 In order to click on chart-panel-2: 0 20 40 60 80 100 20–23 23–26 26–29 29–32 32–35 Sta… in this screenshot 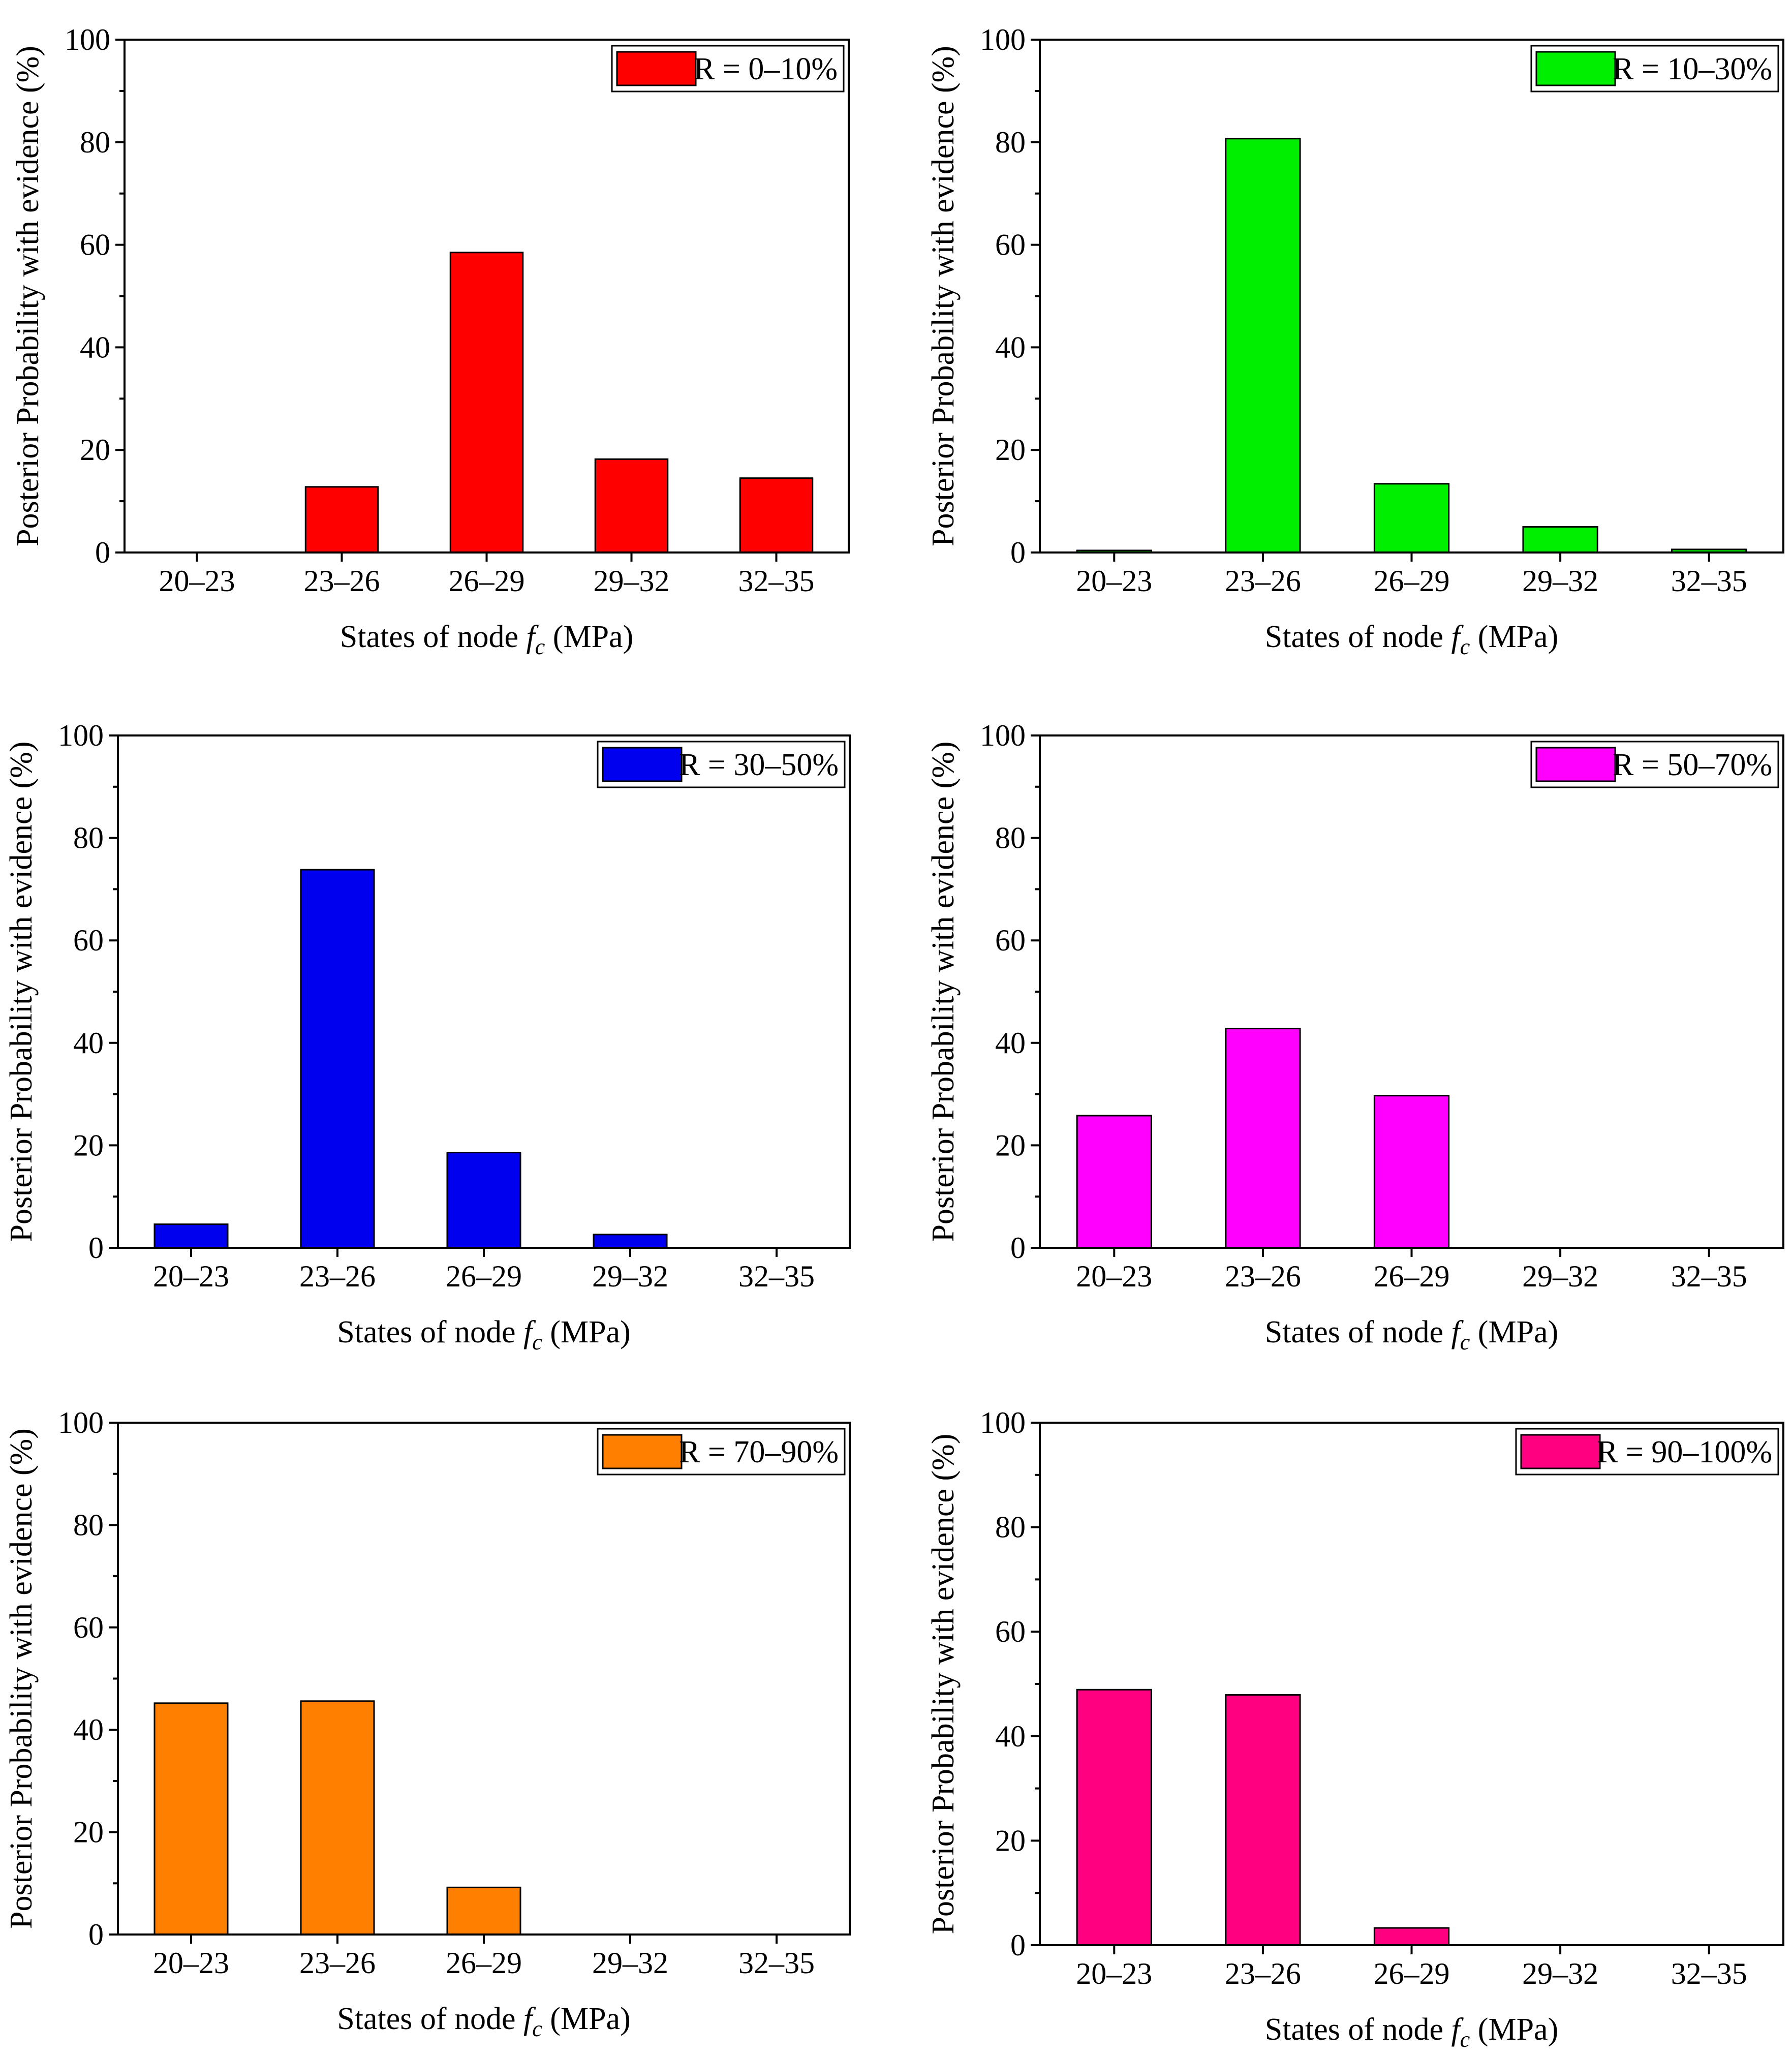, I will do `click(1355, 341)`.